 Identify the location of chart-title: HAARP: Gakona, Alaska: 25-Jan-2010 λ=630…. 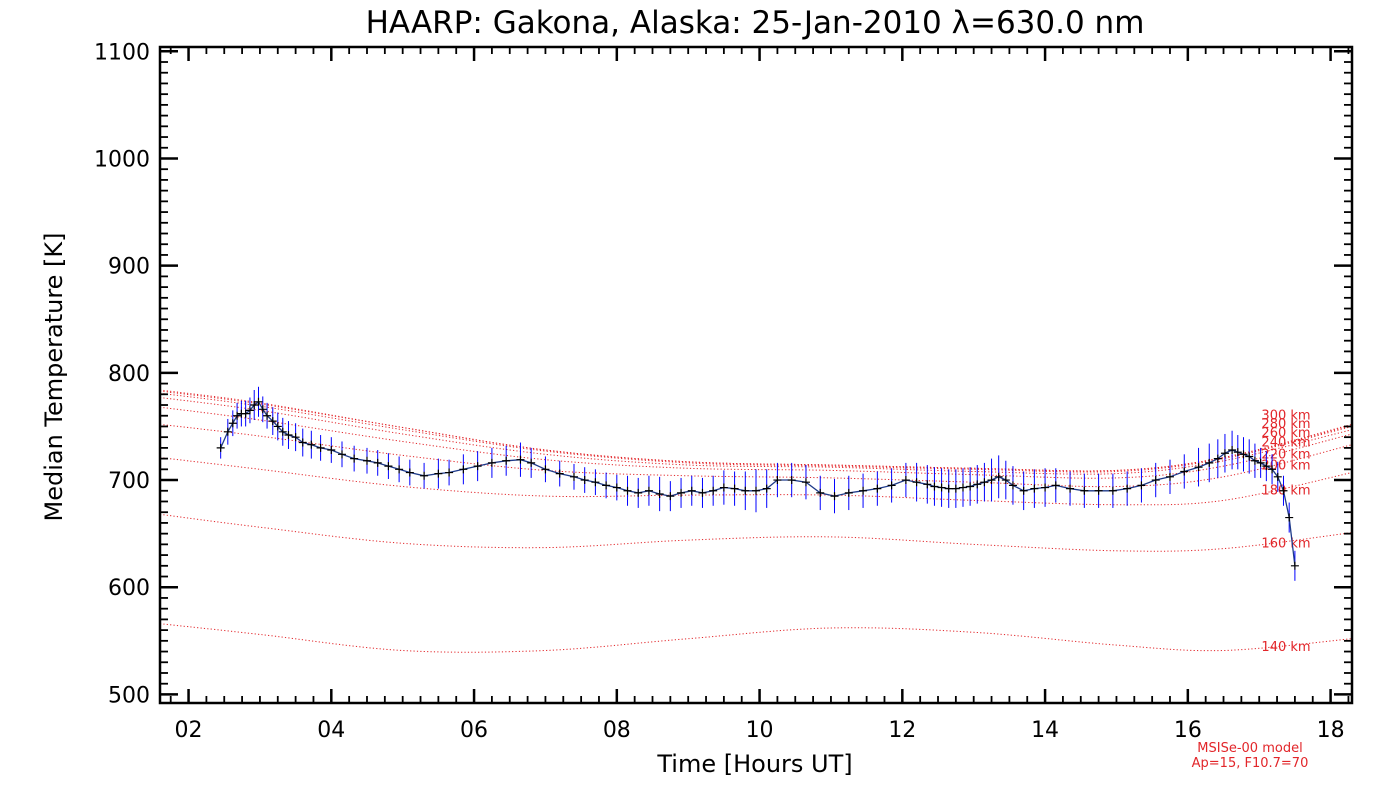
(755, 23).